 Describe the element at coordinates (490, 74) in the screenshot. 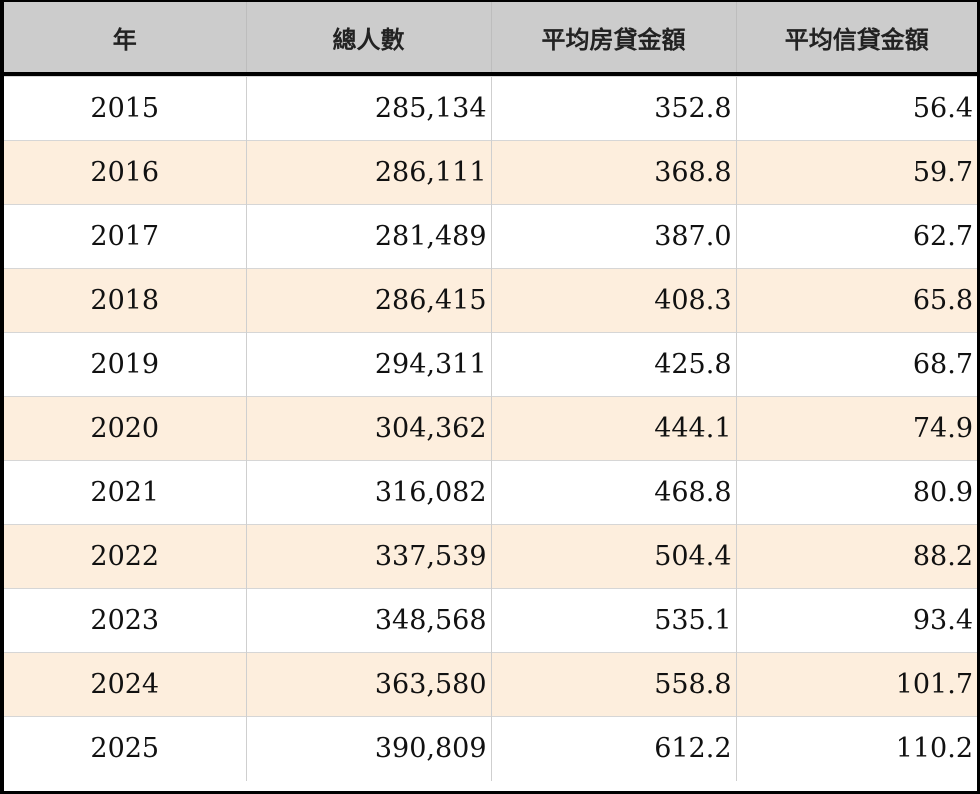

I see `header-separator` at that location.